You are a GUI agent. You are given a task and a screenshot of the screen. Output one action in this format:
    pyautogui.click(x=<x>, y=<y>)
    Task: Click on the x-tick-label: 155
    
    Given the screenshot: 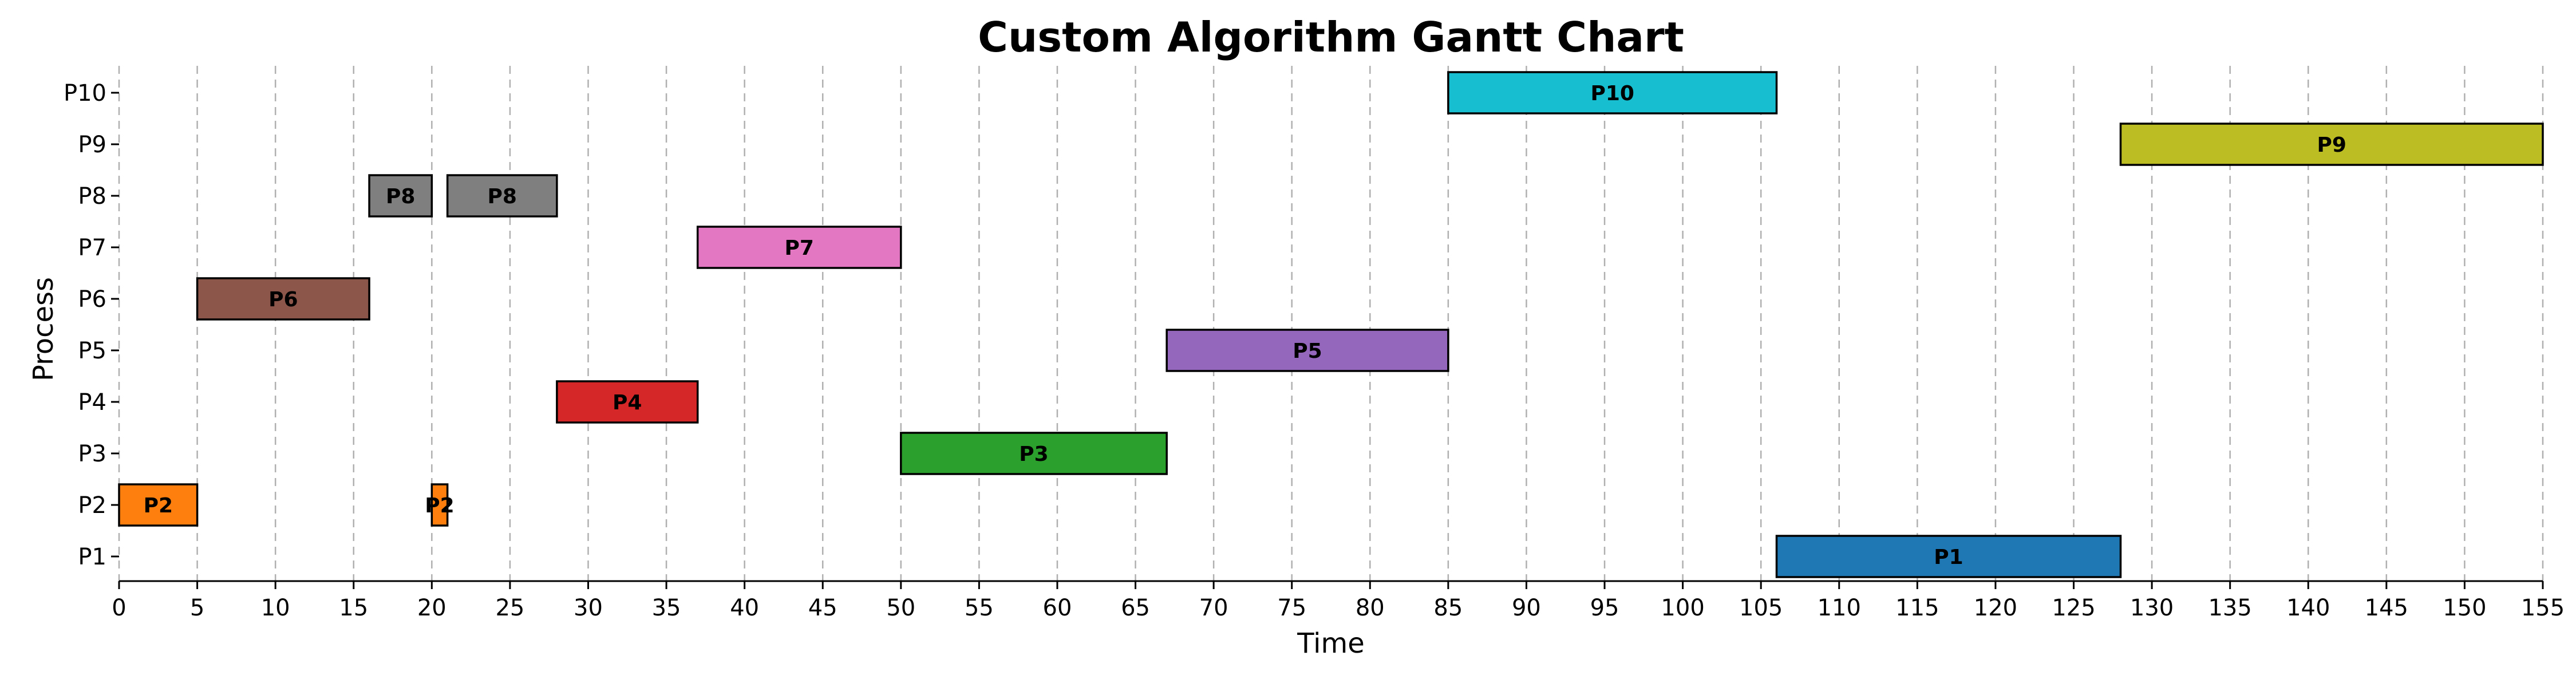 What is the action you would take?
    pyautogui.click(x=2543, y=608)
    